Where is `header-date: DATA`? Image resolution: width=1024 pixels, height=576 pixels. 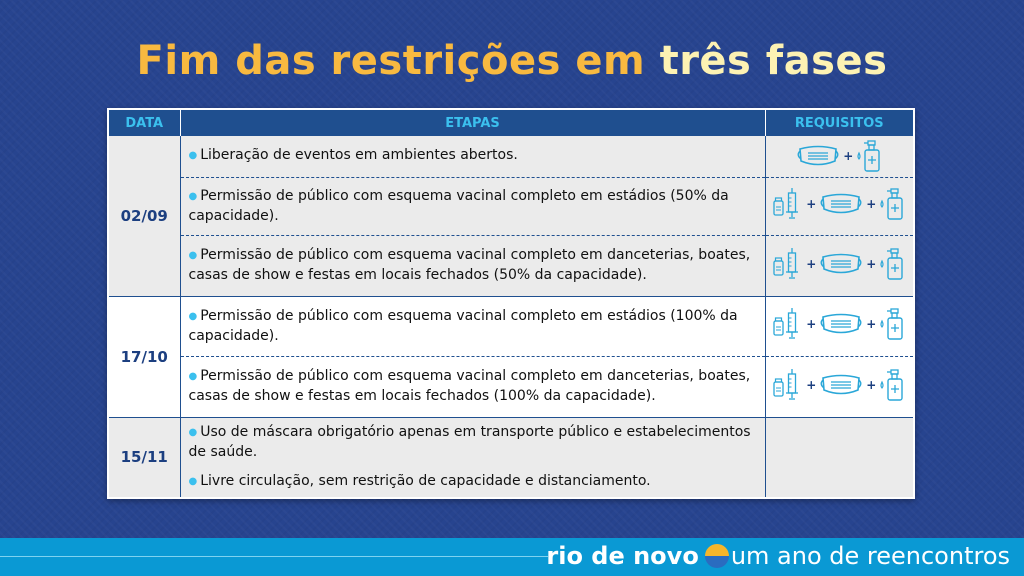
header-date: DATA is located at coordinates (145, 123).